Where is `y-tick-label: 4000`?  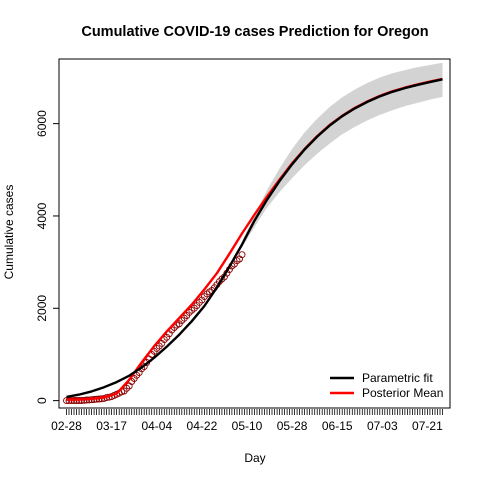 y-tick-label: 4000 is located at coordinates (42, 215).